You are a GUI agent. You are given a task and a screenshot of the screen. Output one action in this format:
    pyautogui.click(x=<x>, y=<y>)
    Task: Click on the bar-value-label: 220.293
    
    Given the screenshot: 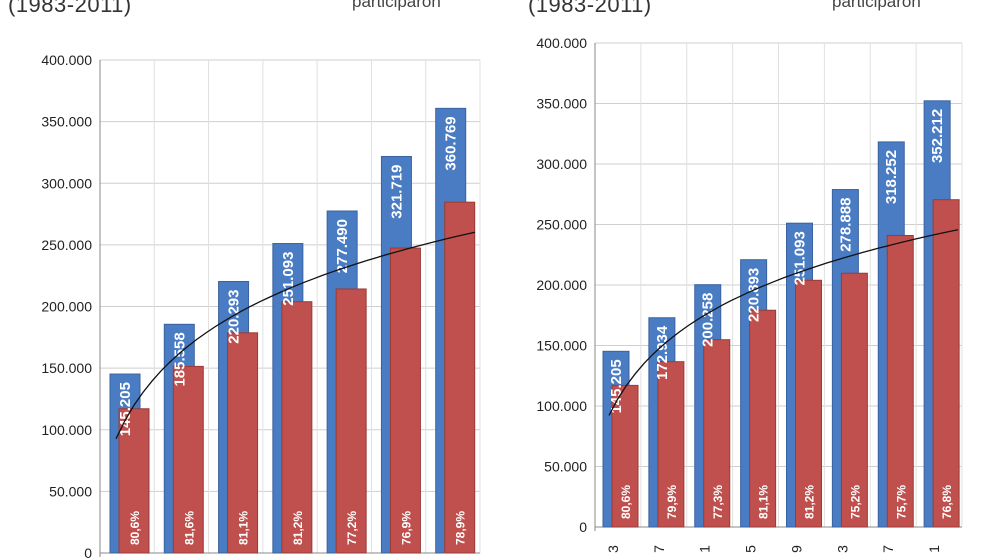 What is the action you would take?
    pyautogui.click(x=234, y=316)
    